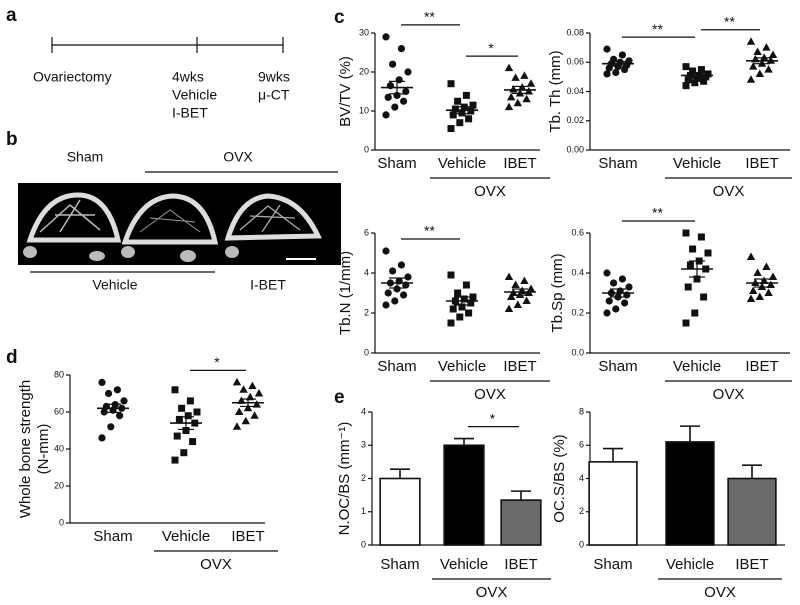 This screenshot has width=800, height=605. I want to click on y-tick-label: 0.02, so click(575, 120).